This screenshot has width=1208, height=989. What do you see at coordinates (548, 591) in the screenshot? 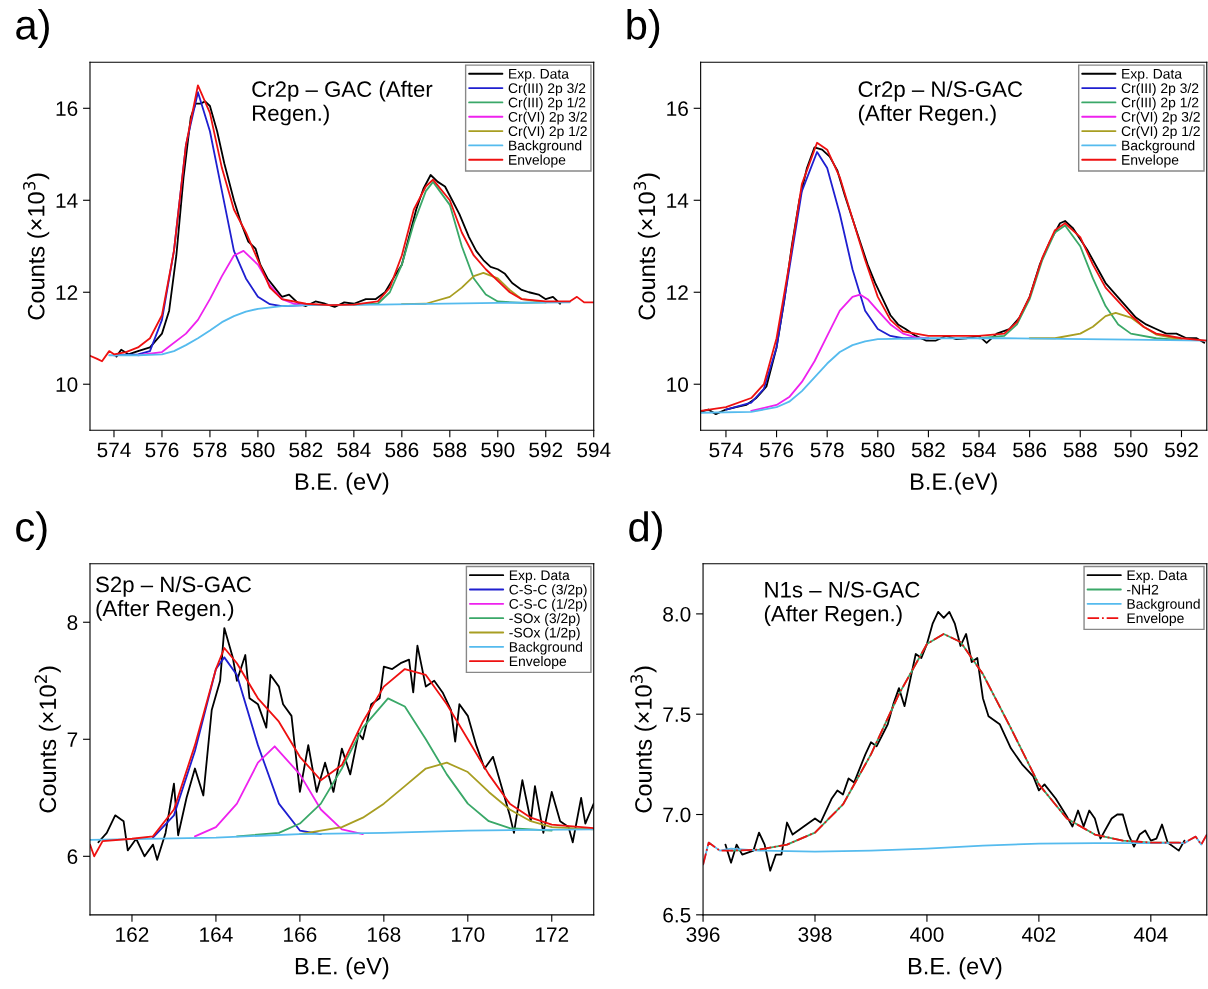
I see `legend-label: C-S-C (3/2p)` at bounding box center [548, 591].